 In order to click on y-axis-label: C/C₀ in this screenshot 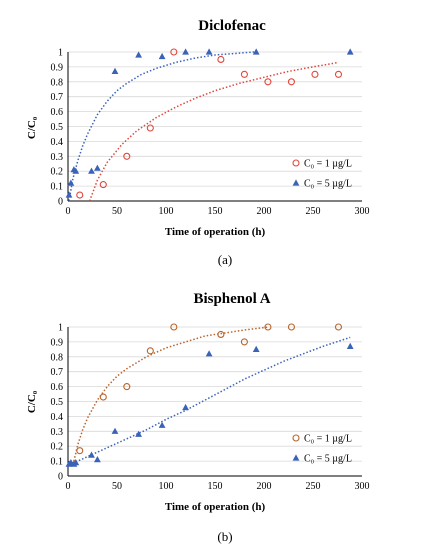, I will do `click(32, 127)`.